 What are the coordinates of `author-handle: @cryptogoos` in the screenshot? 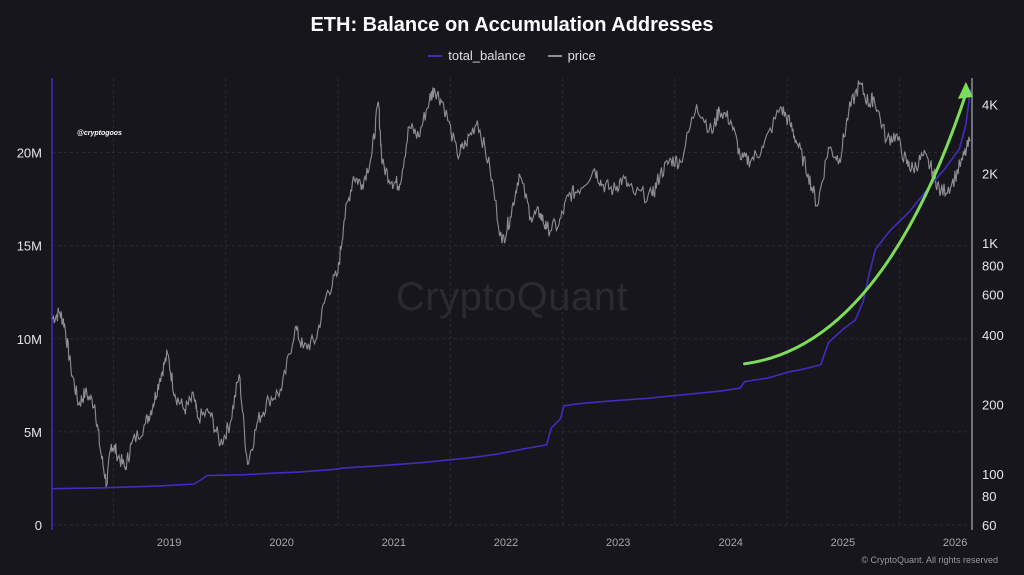 It's located at (99, 133).